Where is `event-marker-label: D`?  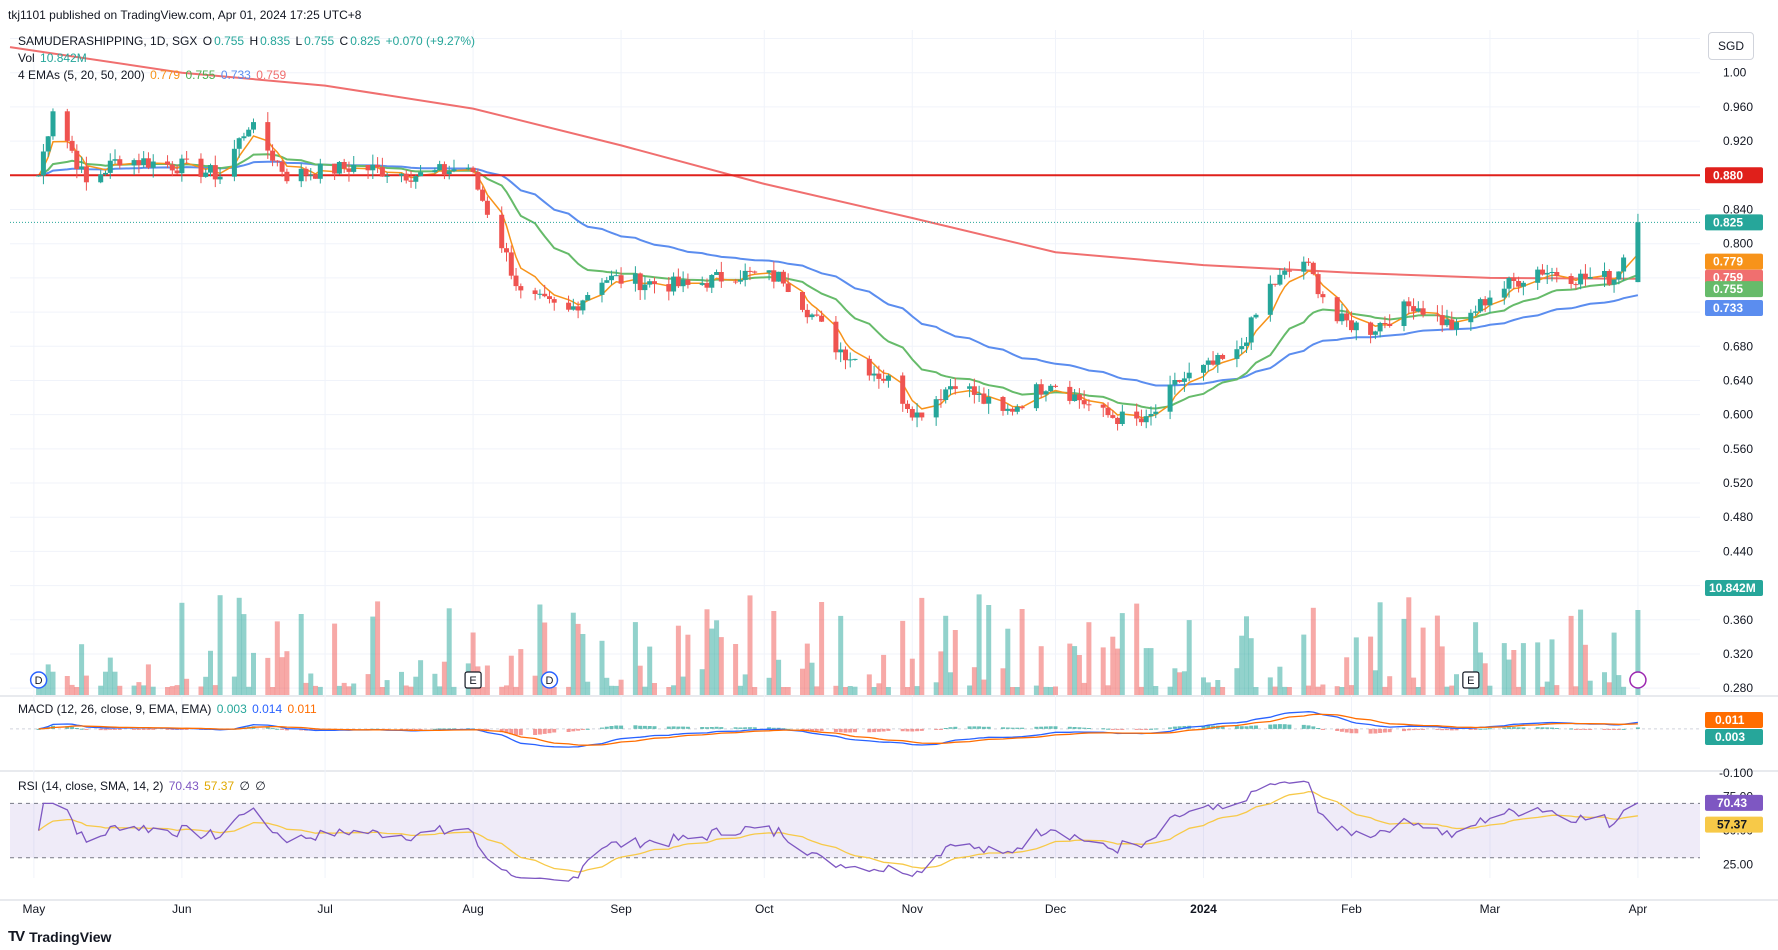
event-marker-label: D is located at coordinates (549, 681).